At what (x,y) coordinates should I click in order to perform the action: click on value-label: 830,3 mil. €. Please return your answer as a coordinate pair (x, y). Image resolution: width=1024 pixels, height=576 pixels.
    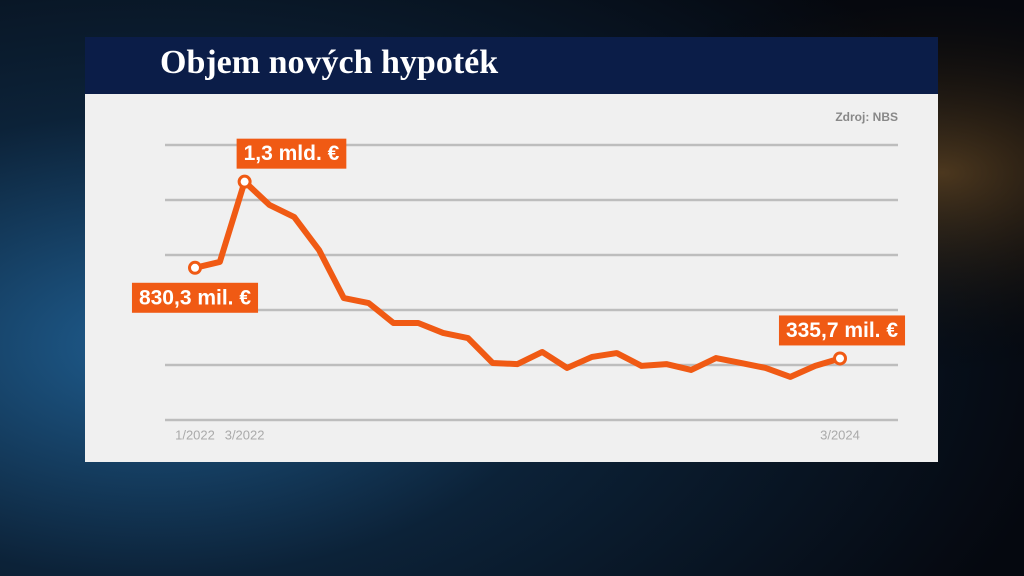
    Looking at the image, I should click on (195, 297).